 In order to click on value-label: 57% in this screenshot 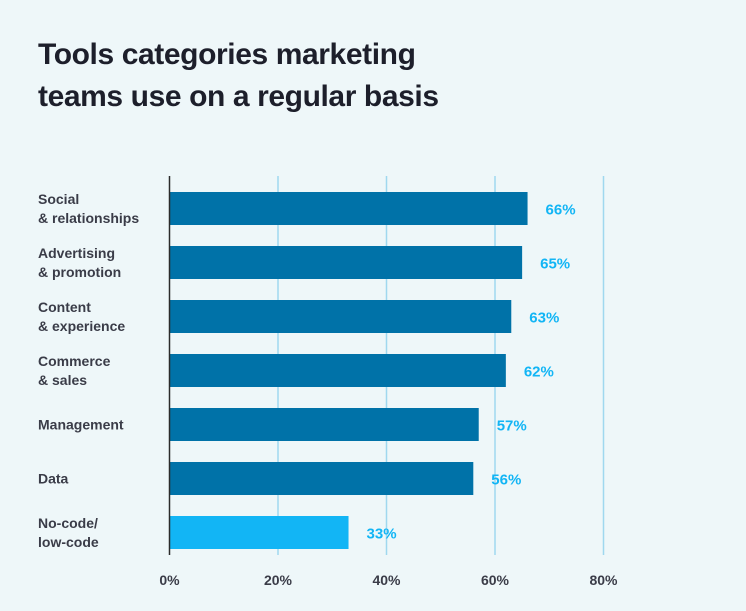, I will do `click(512, 426)`.